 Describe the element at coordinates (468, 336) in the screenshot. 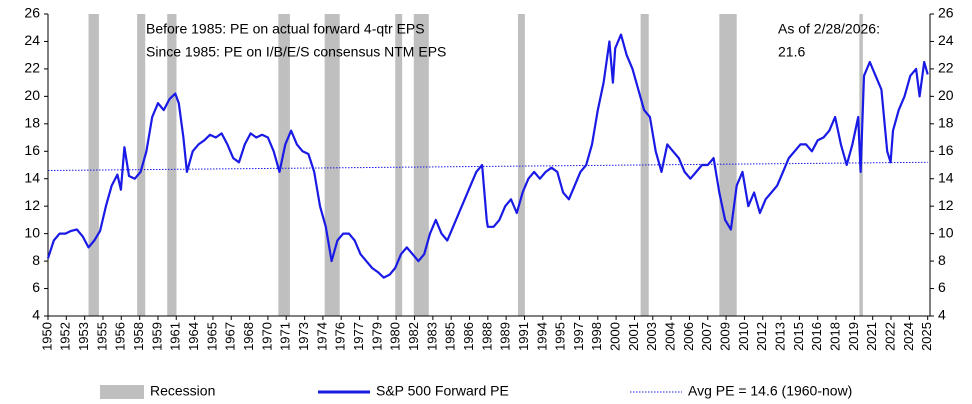

I see `x-tick-label: 1986` at that location.